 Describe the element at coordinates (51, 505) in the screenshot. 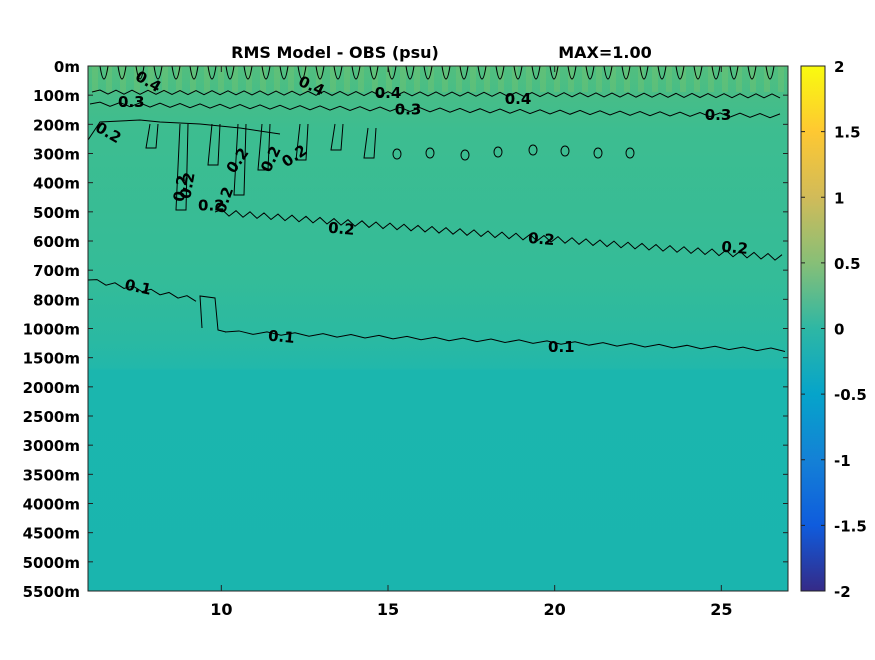

I see `y-tick-label: 4000m` at that location.